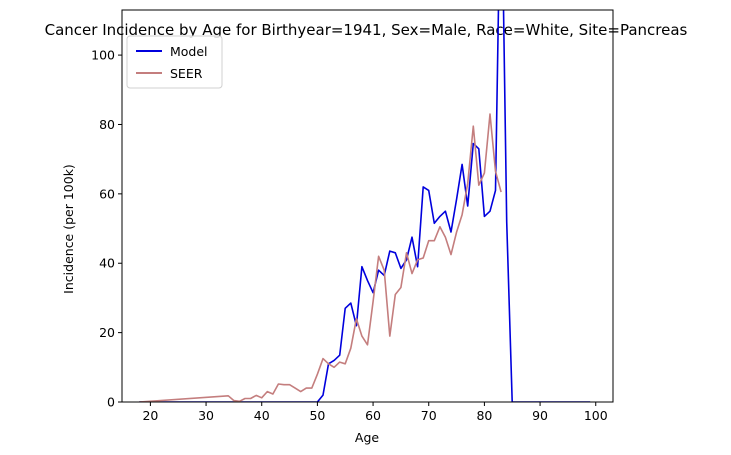 Image resolution: width=731 pixels, height=455 pixels. I want to click on y-tick-label: 80, so click(107, 124).